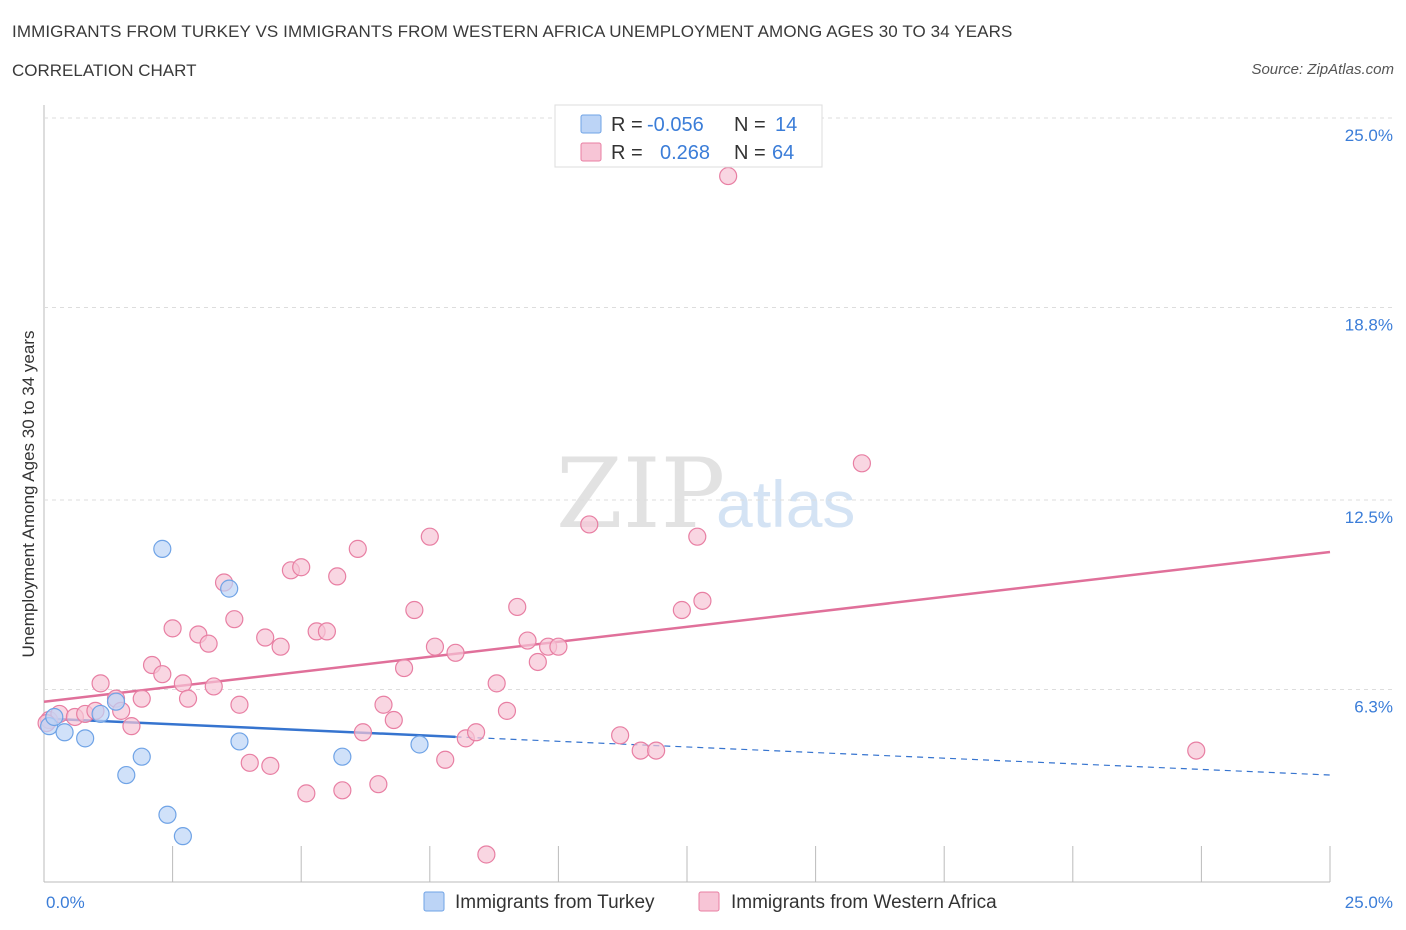 The height and width of the screenshot is (930, 1406). I want to click on legend-n-label-turkey: N =, so click(750, 125).